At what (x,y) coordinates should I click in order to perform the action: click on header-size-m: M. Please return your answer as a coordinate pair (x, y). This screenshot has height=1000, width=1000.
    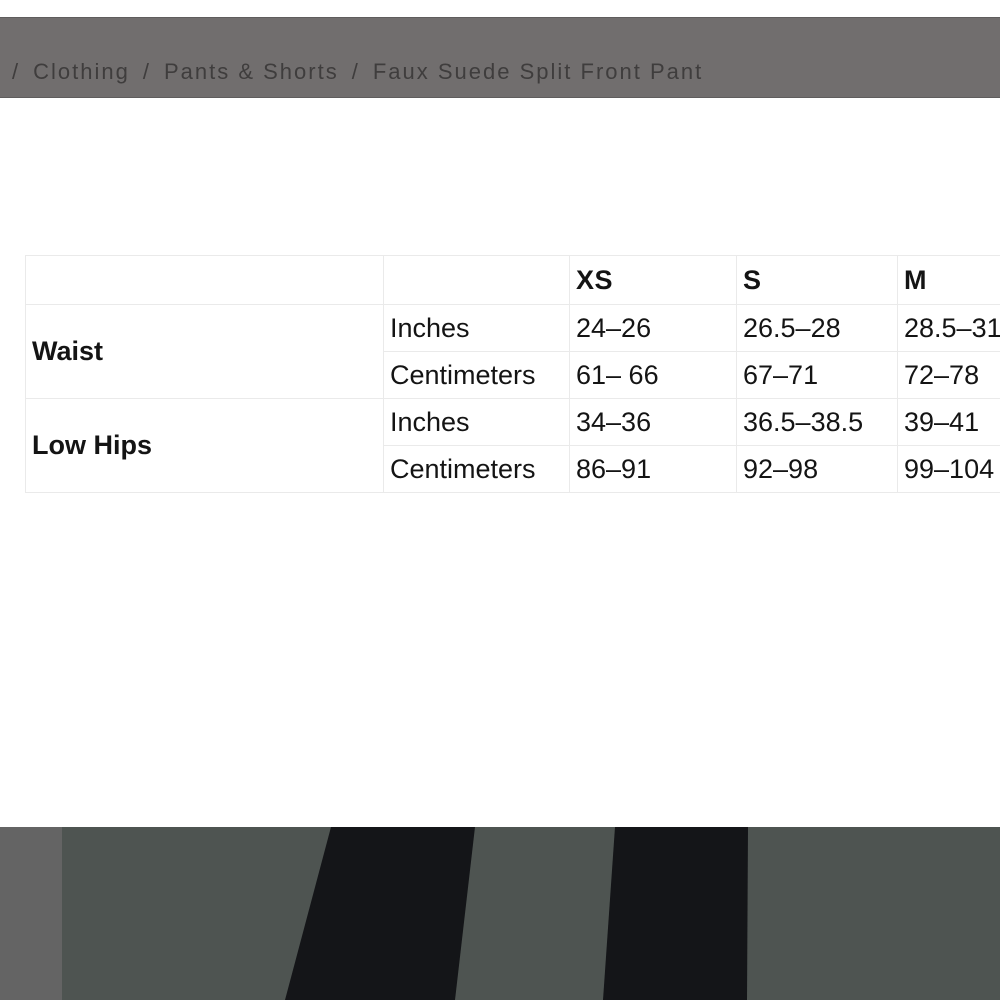
    Looking at the image, I should click on (948, 280).